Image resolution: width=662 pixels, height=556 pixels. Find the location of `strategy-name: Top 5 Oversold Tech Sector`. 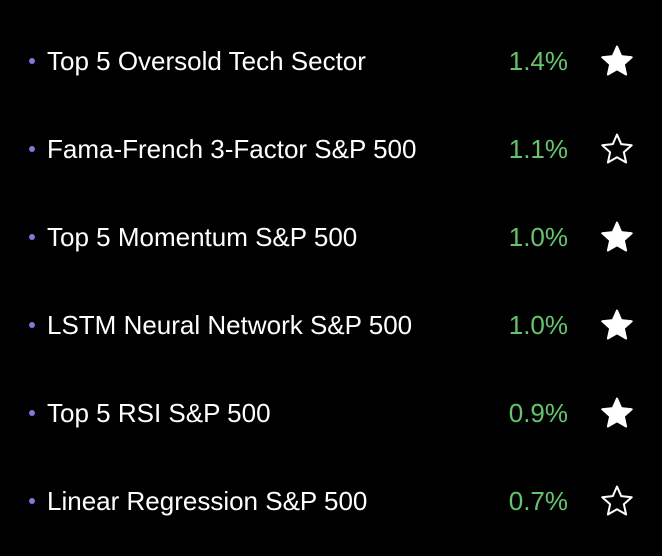

strategy-name: Top 5 Oversold Tech Sector is located at coordinates (206, 61).